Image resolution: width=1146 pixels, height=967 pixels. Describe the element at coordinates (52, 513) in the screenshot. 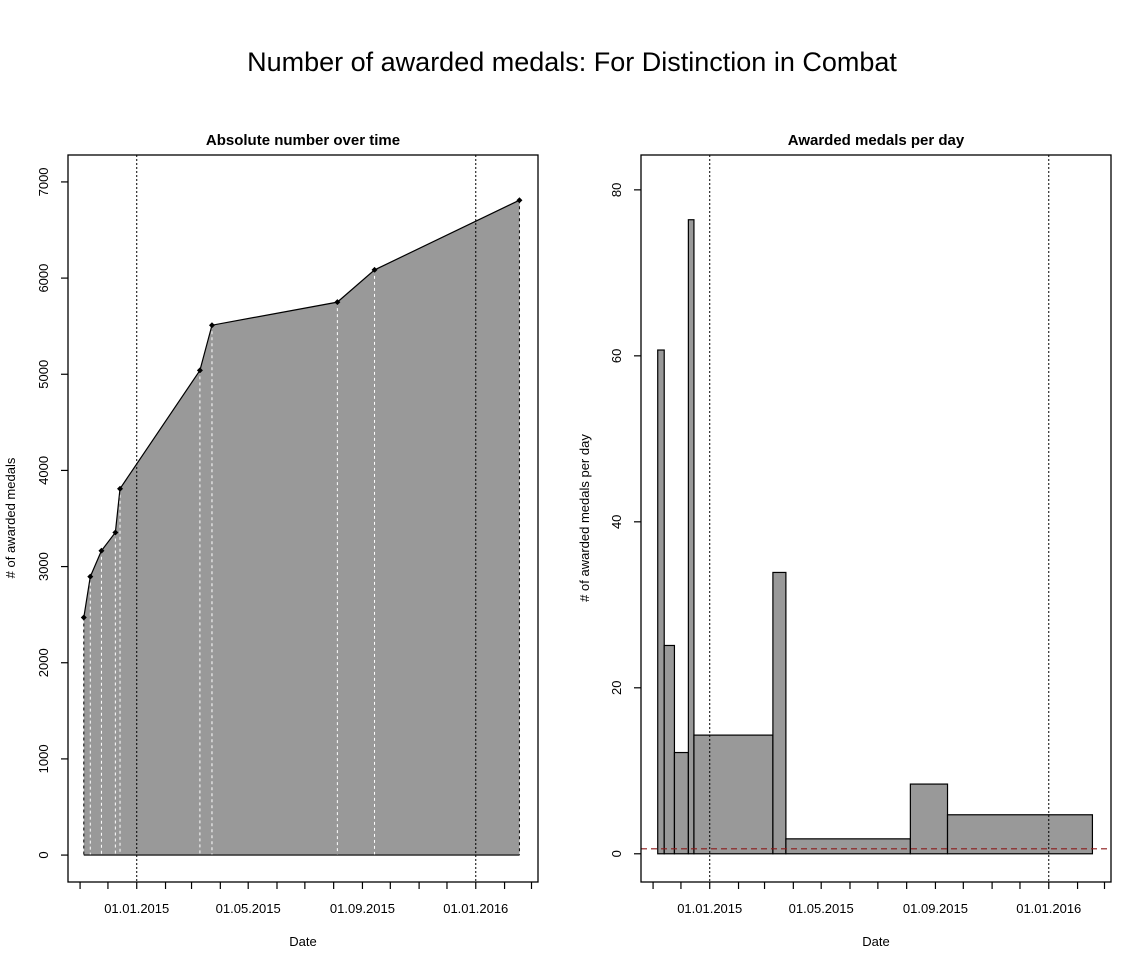

I see `left-y-axis: 0 1000 2000 3000 4000 5000 6000 7000` at that location.